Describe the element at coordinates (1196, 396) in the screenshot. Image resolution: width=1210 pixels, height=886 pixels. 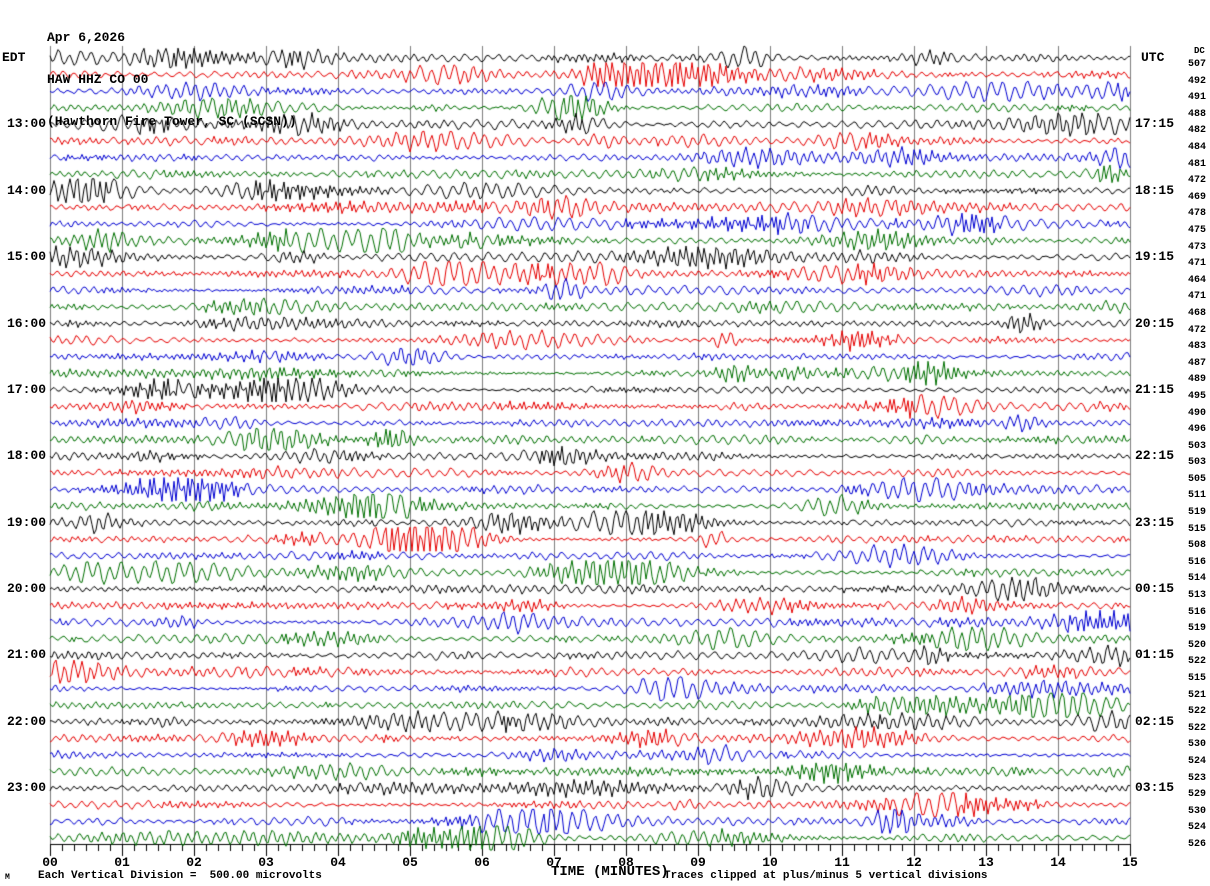
I see `dc-value: 495` at that location.